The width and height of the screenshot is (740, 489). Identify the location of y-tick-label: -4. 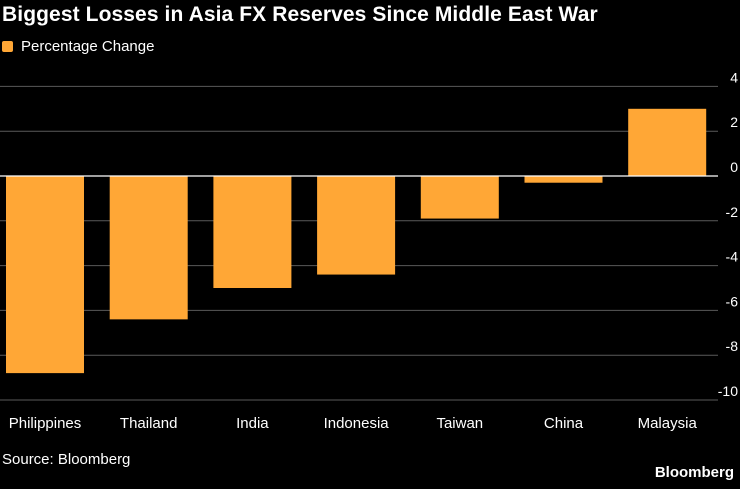
(732, 257).